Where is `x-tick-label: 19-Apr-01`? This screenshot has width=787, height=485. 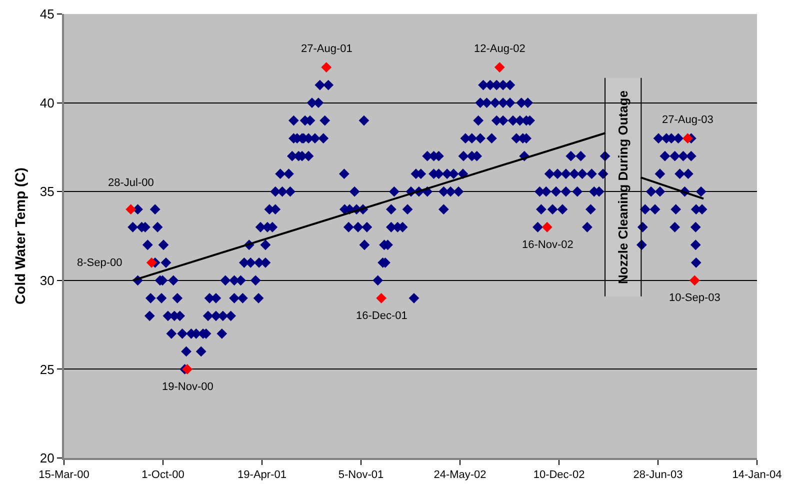
x-tick-label: 19-Apr-01 is located at coordinates (262, 475).